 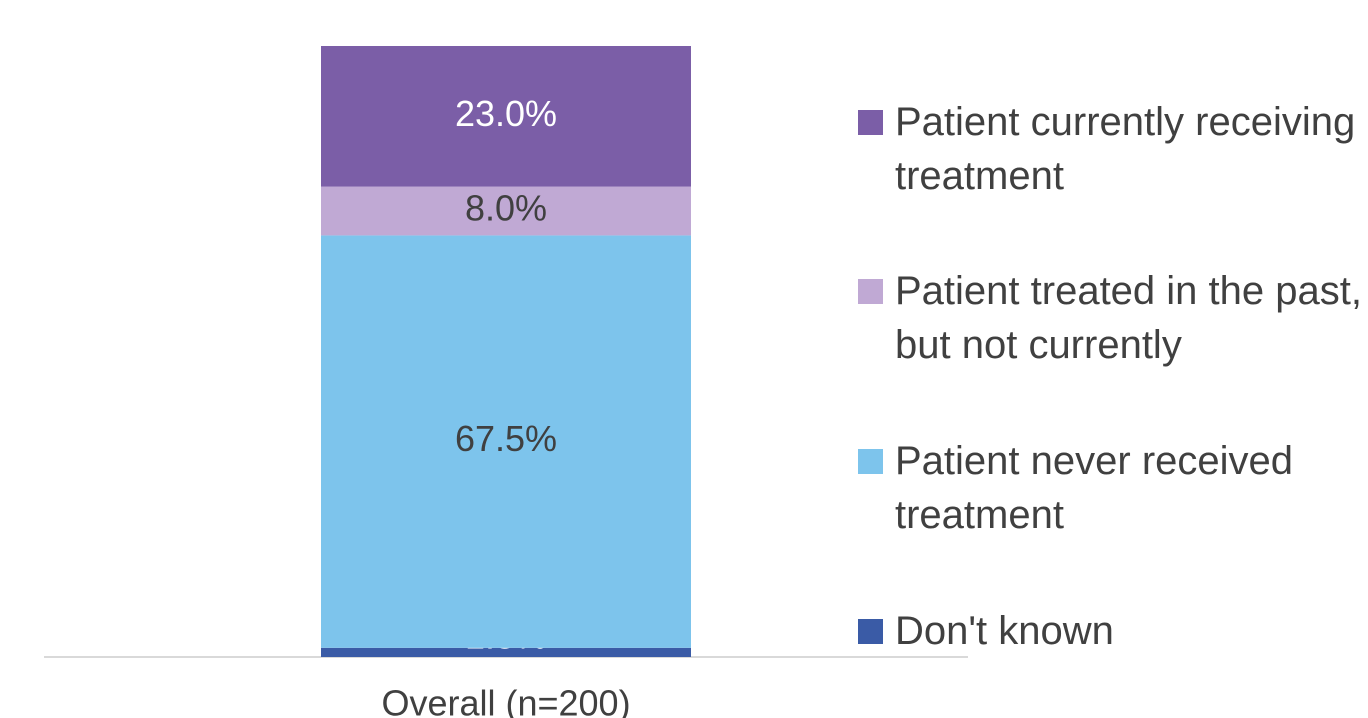 What do you see at coordinates (1125, 149) in the screenshot?
I see `legend-label: Patient currently receiving treatment` at bounding box center [1125, 149].